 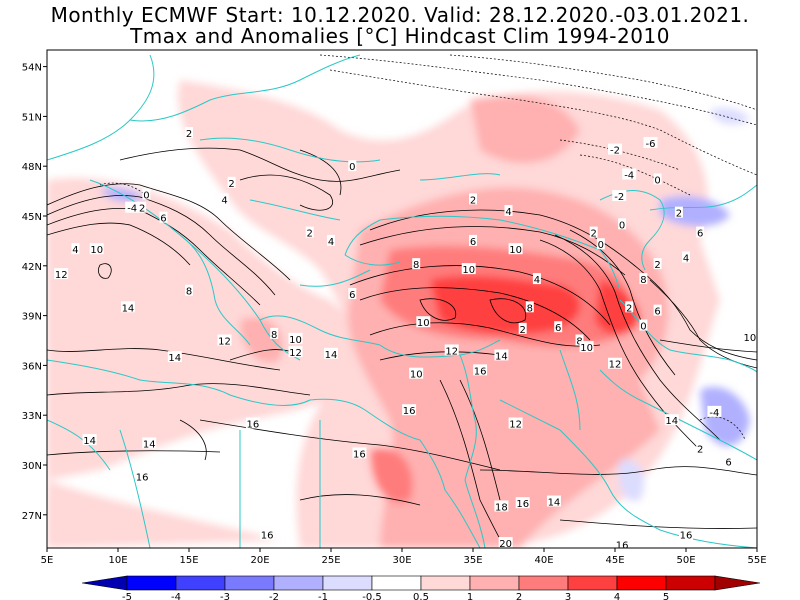 What do you see at coordinates (32, 217) in the screenshot?
I see `lat-tick-label: 45N` at bounding box center [32, 217].